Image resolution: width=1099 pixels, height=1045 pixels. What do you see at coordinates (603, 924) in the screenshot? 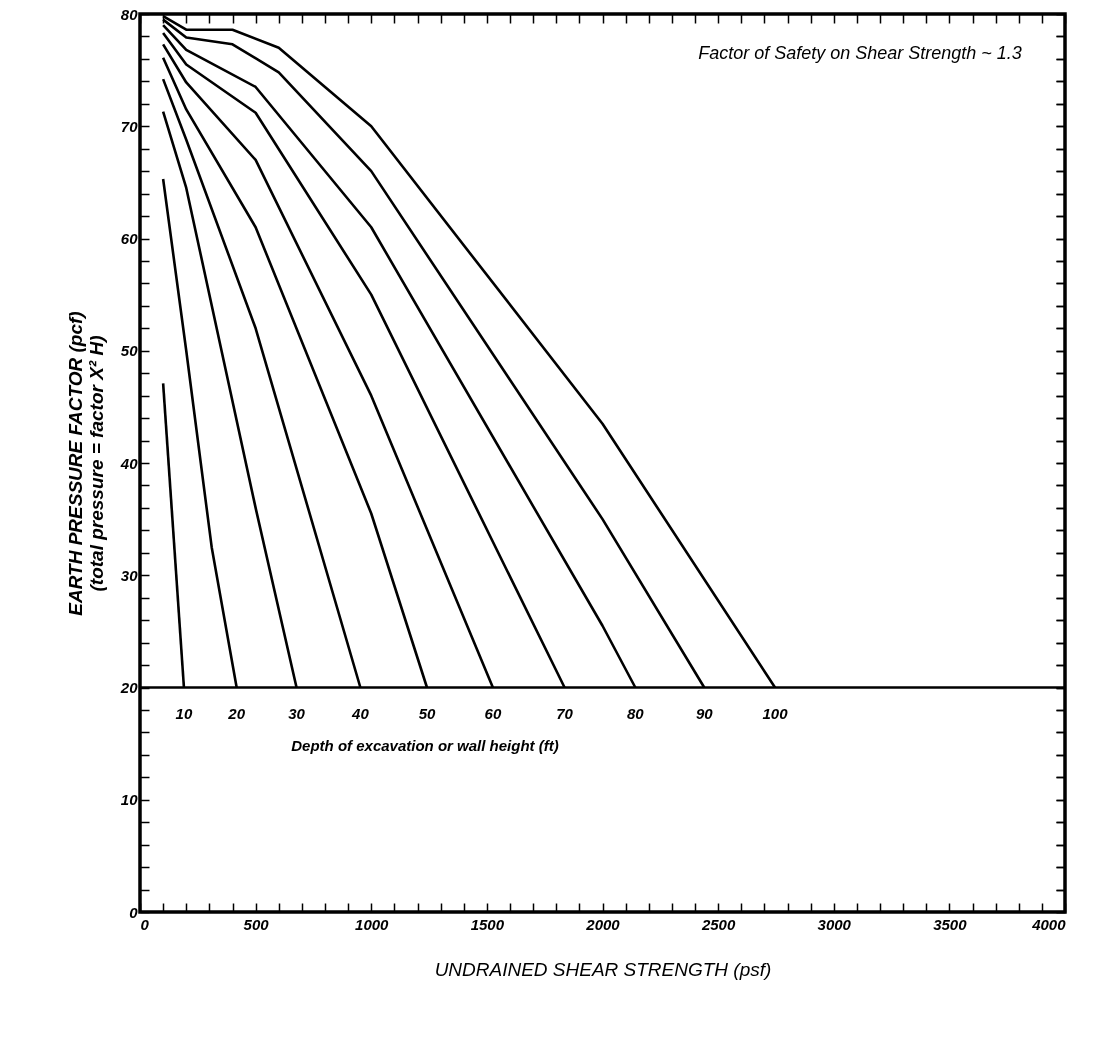
I see `x-tick-label: 2000` at bounding box center [603, 924].